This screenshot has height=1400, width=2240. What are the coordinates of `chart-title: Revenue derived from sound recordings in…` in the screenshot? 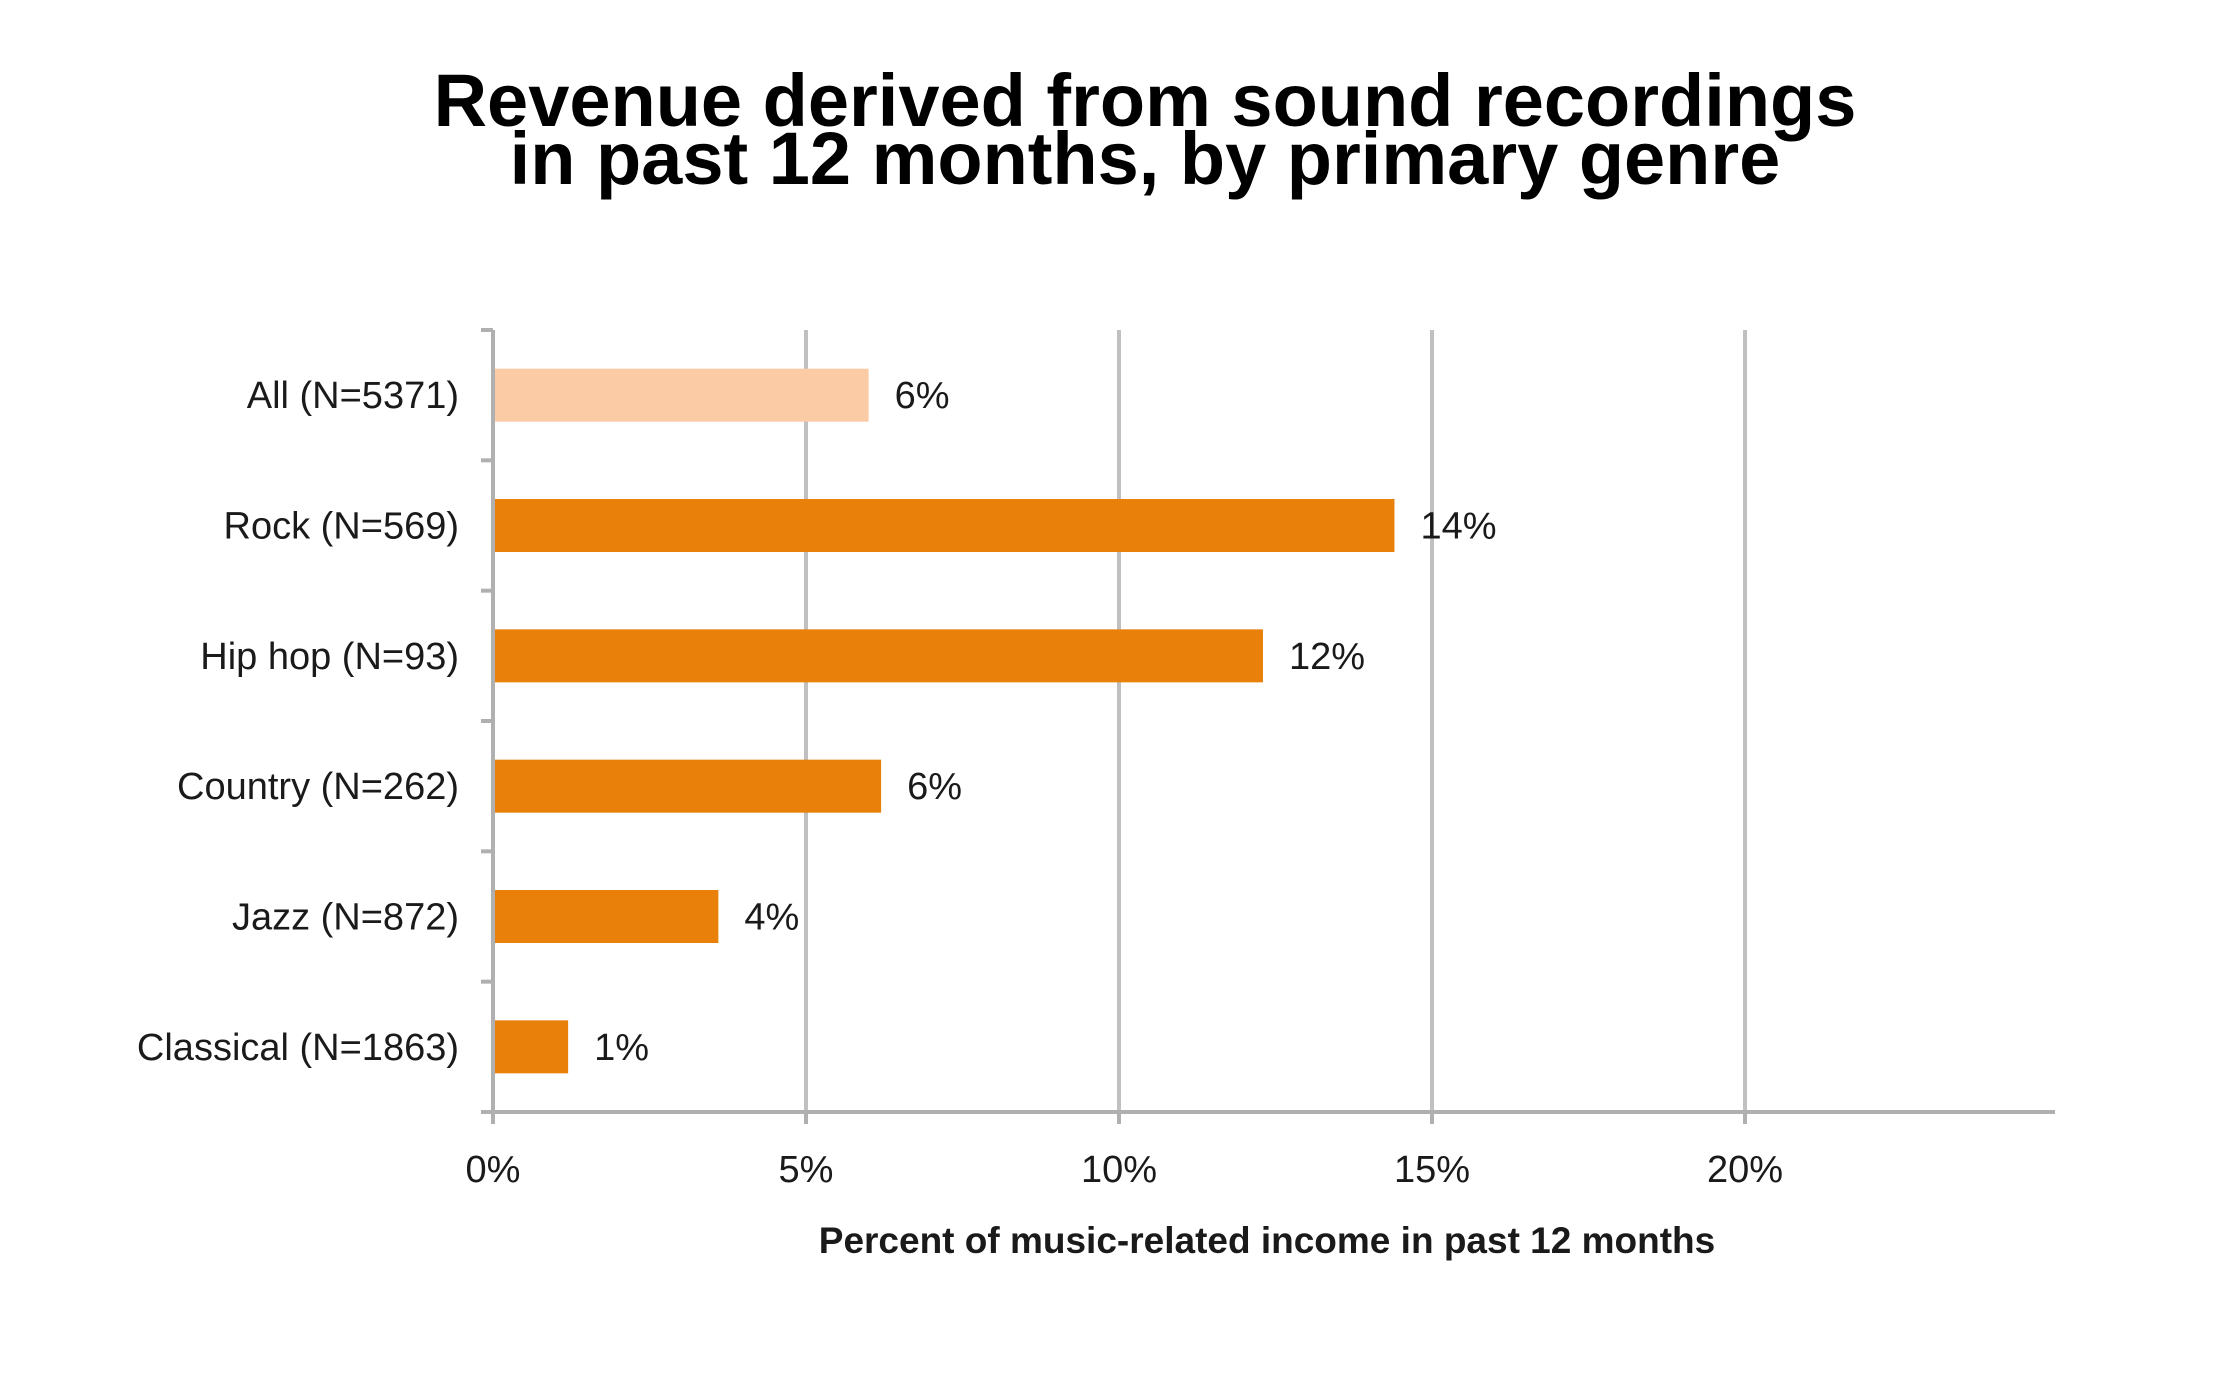 It's located at (1120, 129).